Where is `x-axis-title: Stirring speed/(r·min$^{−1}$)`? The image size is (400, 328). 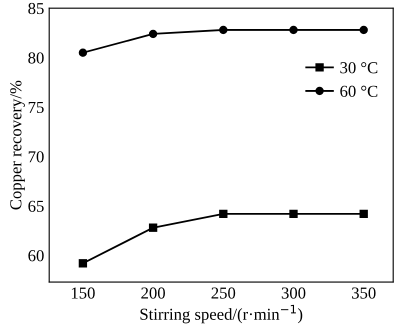 x-axis-title: Stirring speed/(r·min$^{−1}$) is located at coordinates (221, 314).